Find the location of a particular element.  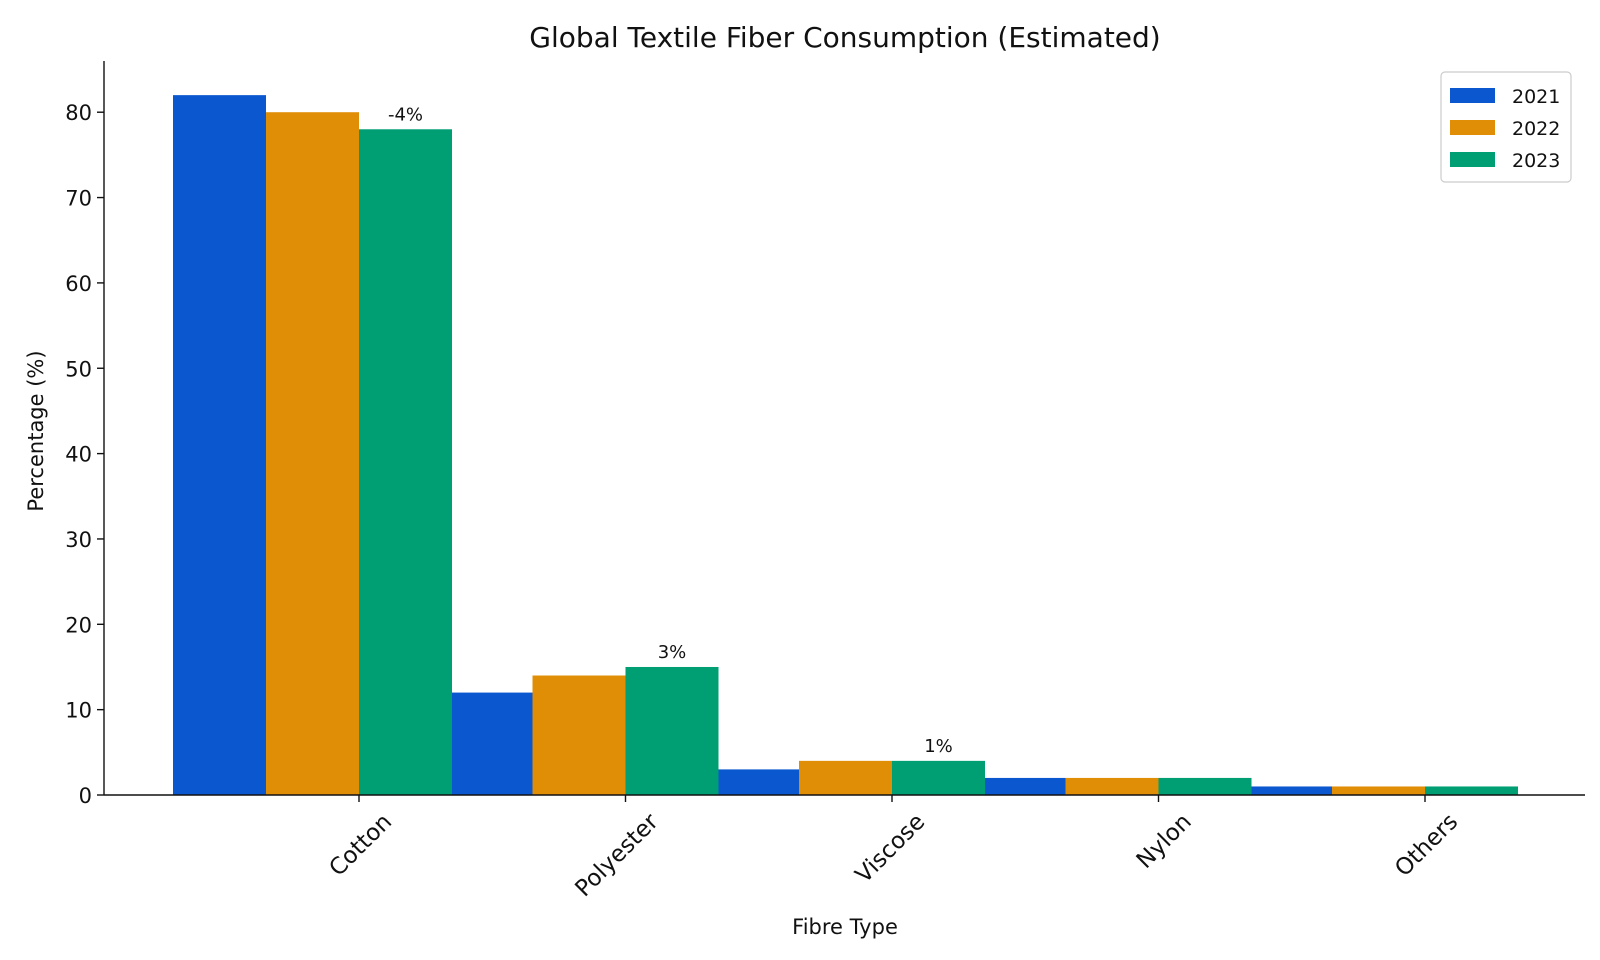

legend-label-2023: 2023 is located at coordinates (1536, 161).